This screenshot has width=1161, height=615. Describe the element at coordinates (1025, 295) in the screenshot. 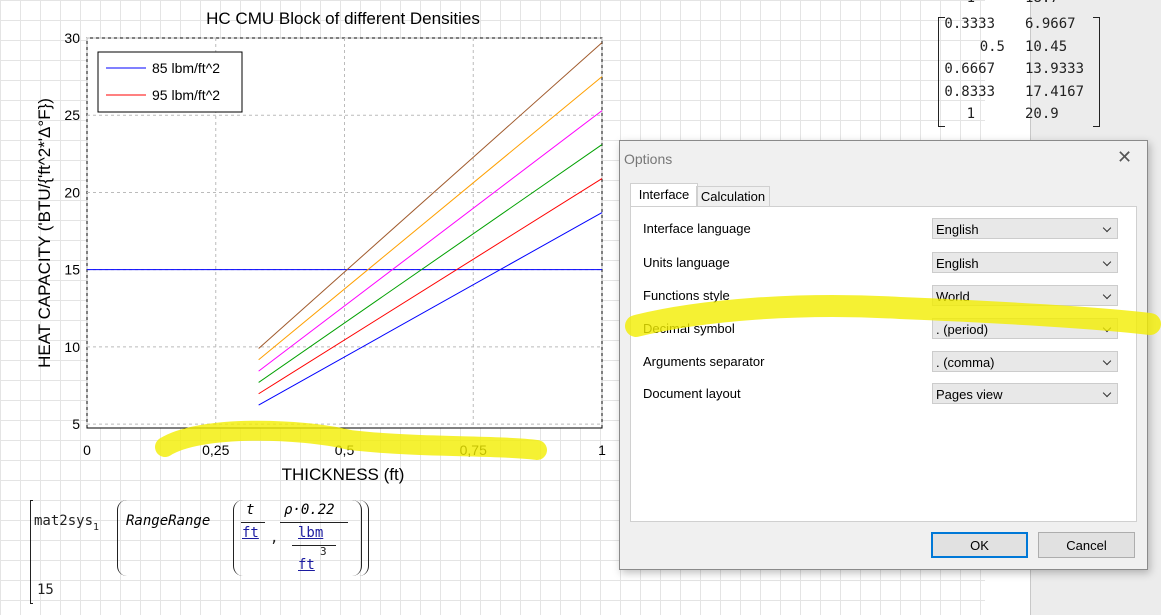

I see `dropdown: World` at that location.